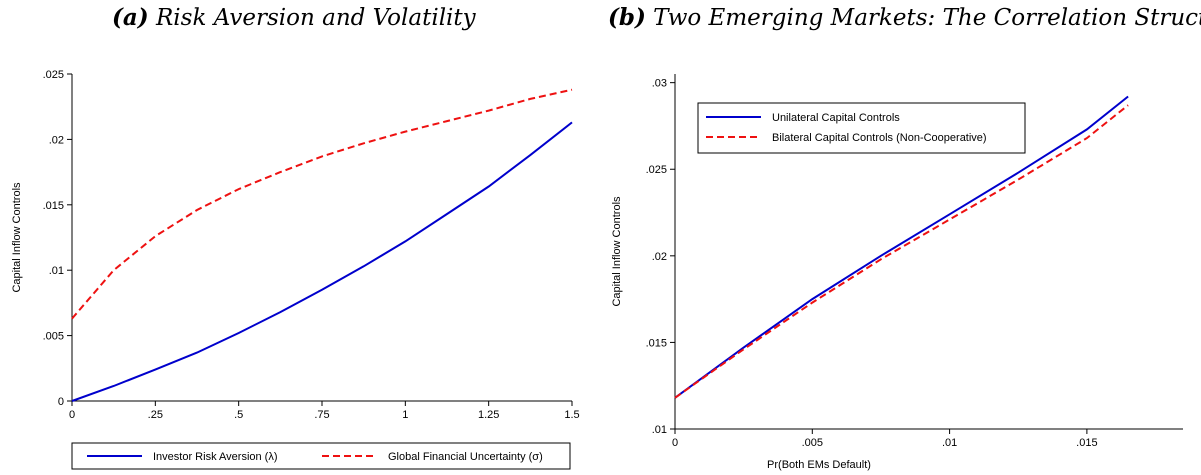 The width and height of the screenshot is (1201, 475). What do you see at coordinates (130, 17) in the screenshot?
I see `panel-a-letter: (a)` at bounding box center [130, 17].